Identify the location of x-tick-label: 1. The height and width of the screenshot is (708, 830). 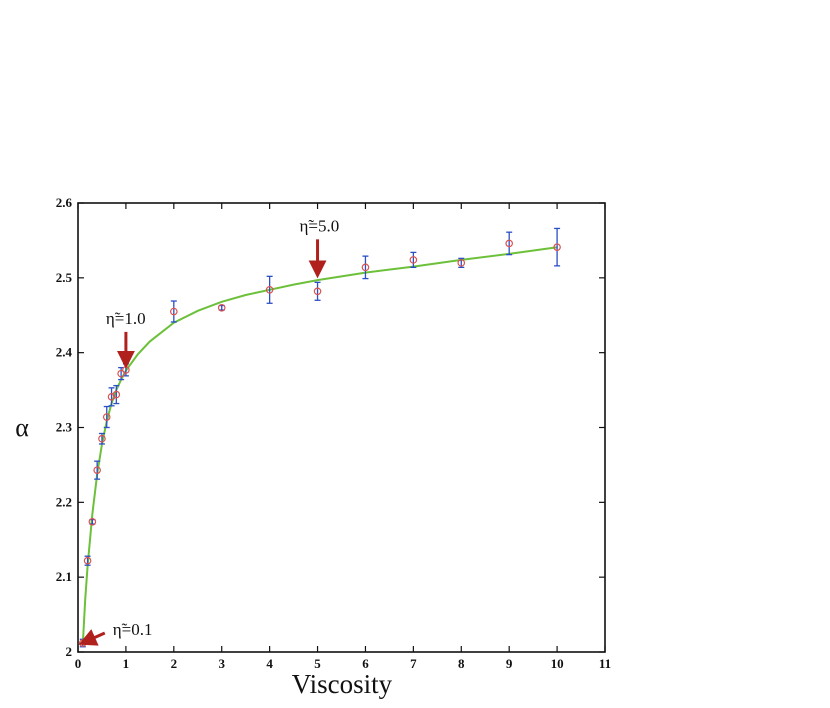
(126, 663).